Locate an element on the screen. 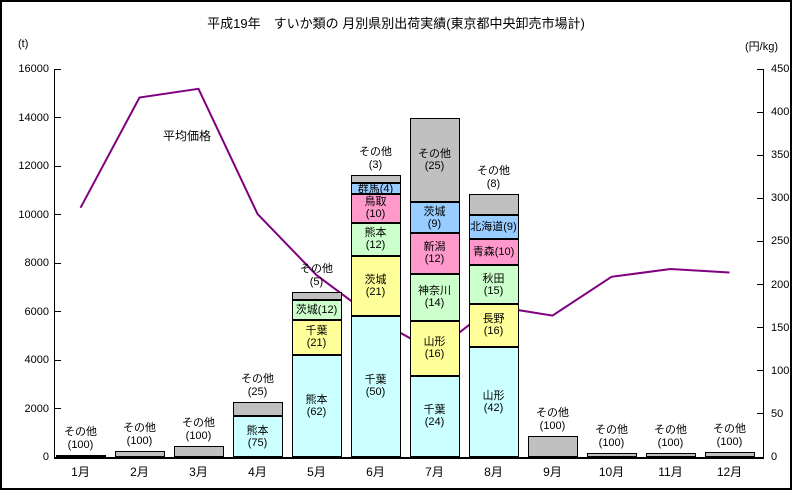 Image resolution: width=792 pixels, height=490 pixels. bar-segment-茨城: 茨城(12) is located at coordinates (316, 310).